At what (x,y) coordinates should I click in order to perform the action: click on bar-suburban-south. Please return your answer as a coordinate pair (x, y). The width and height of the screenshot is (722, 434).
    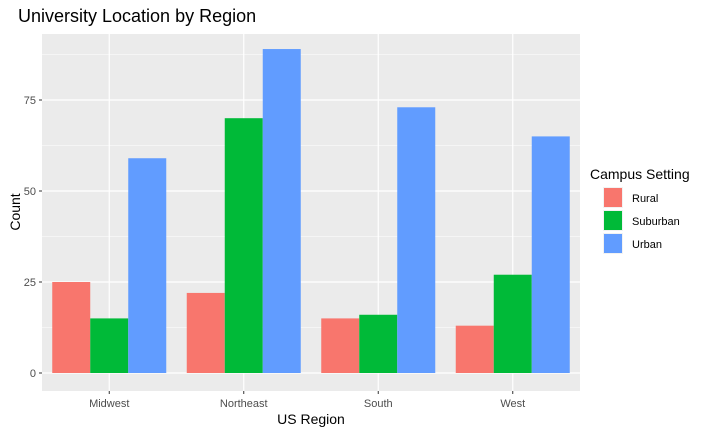
    Looking at the image, I should click on (378, 343).